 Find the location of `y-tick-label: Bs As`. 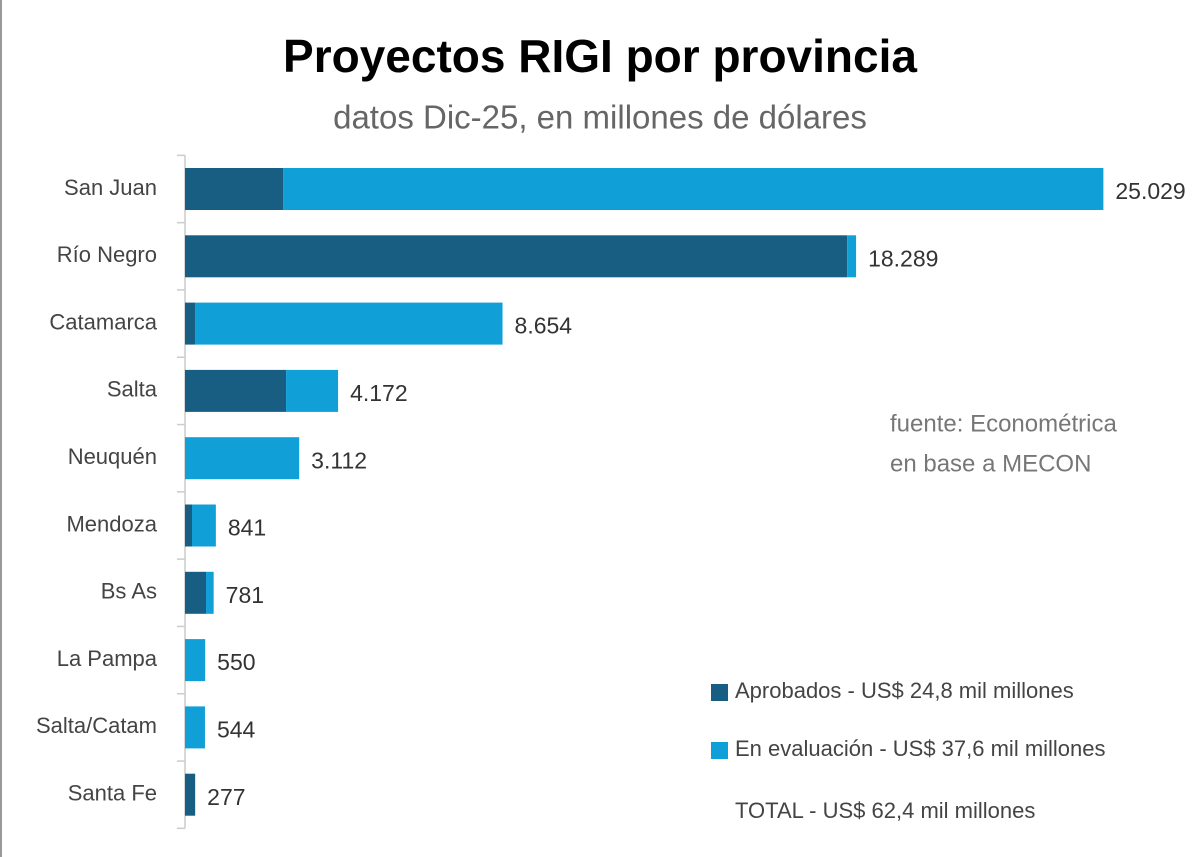

y-tick-label: Bs As is located at coordinates (129, 591).